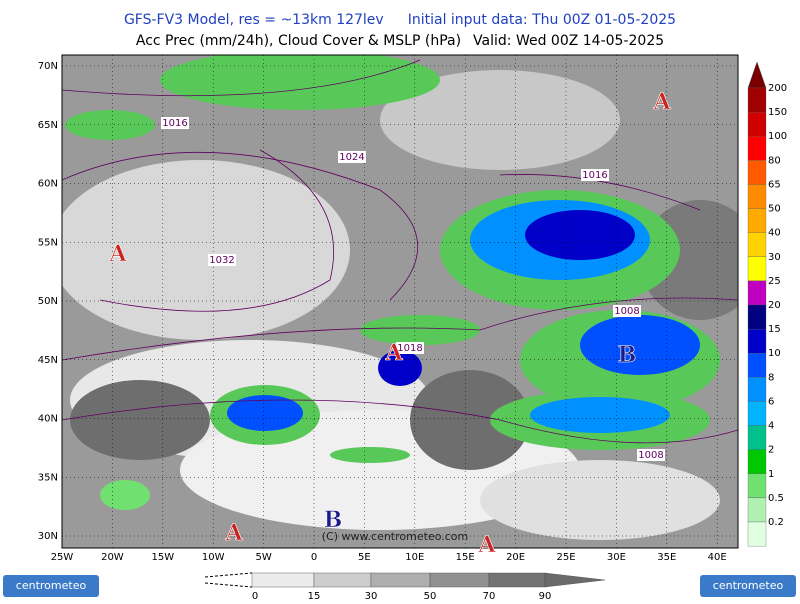 The image size is (800, 604). What do you see at coordinates (213, 557) in the screenshot?
I see `lon-label: 10W` at bounding box center [213, 557].